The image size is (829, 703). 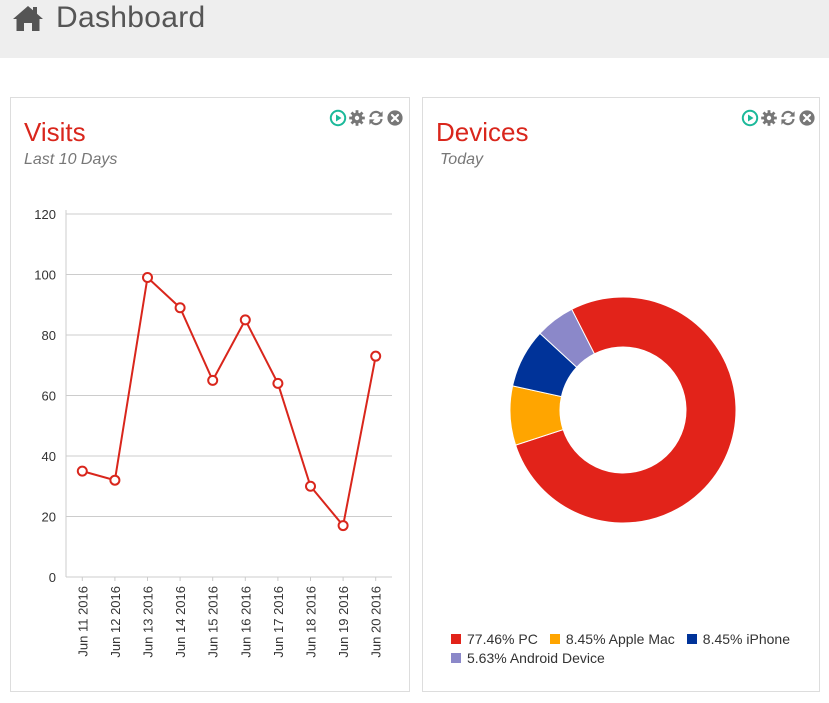 What do you see at coordinates (502, 639) in the screenshot?
I see `legend-label: 77.46% PC` at bounding box center [502, 639].